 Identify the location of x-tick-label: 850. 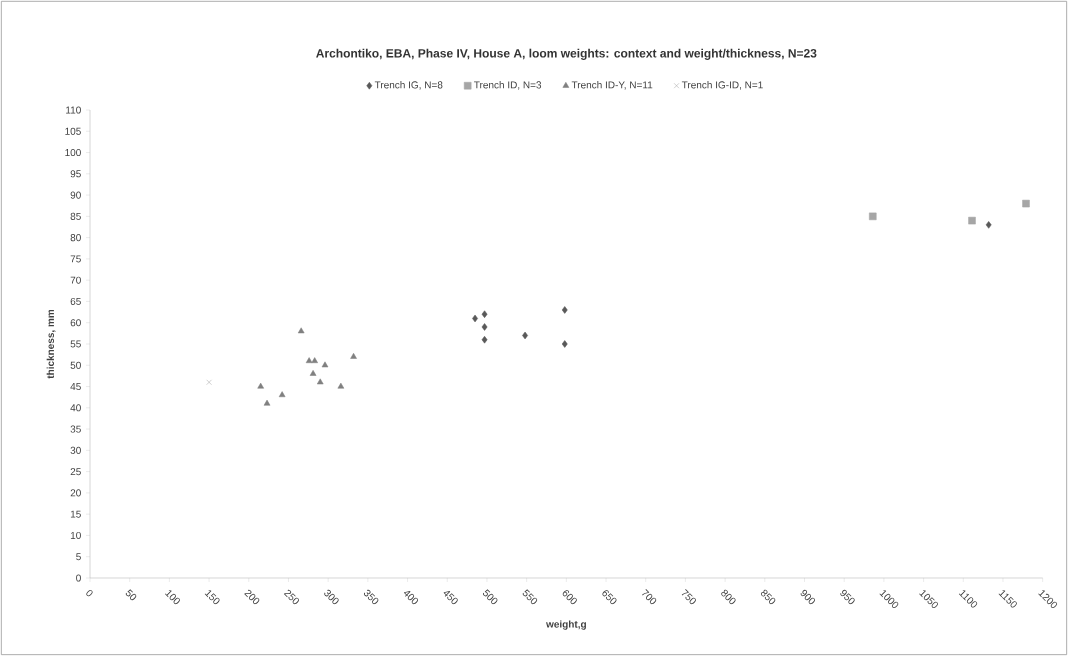
(768, 597).